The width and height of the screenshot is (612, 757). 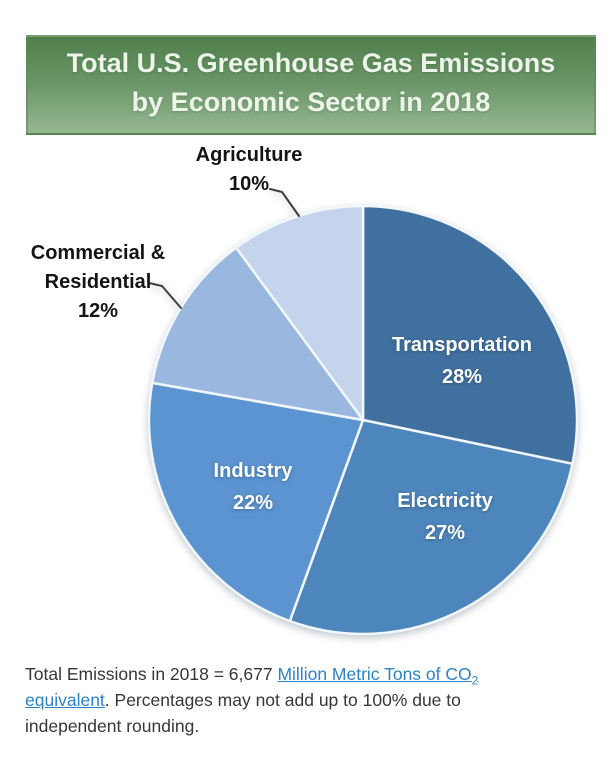 I want to click on commercial-label-line2: Residential, so click(x=98, y=282).